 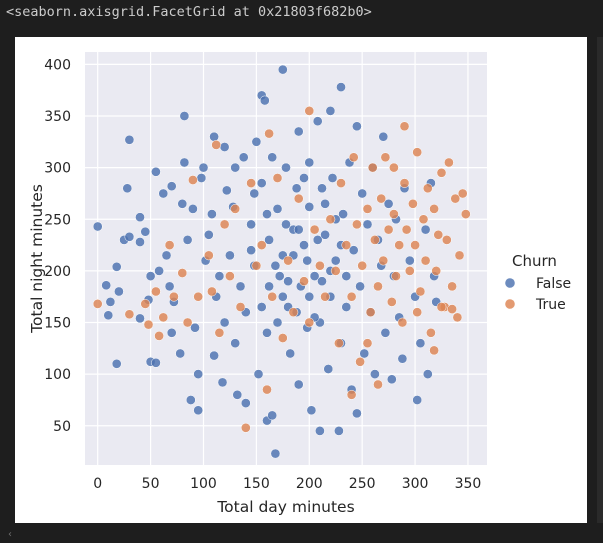 I want to click on y-tick-label: 250, so click(x=57, y=220).